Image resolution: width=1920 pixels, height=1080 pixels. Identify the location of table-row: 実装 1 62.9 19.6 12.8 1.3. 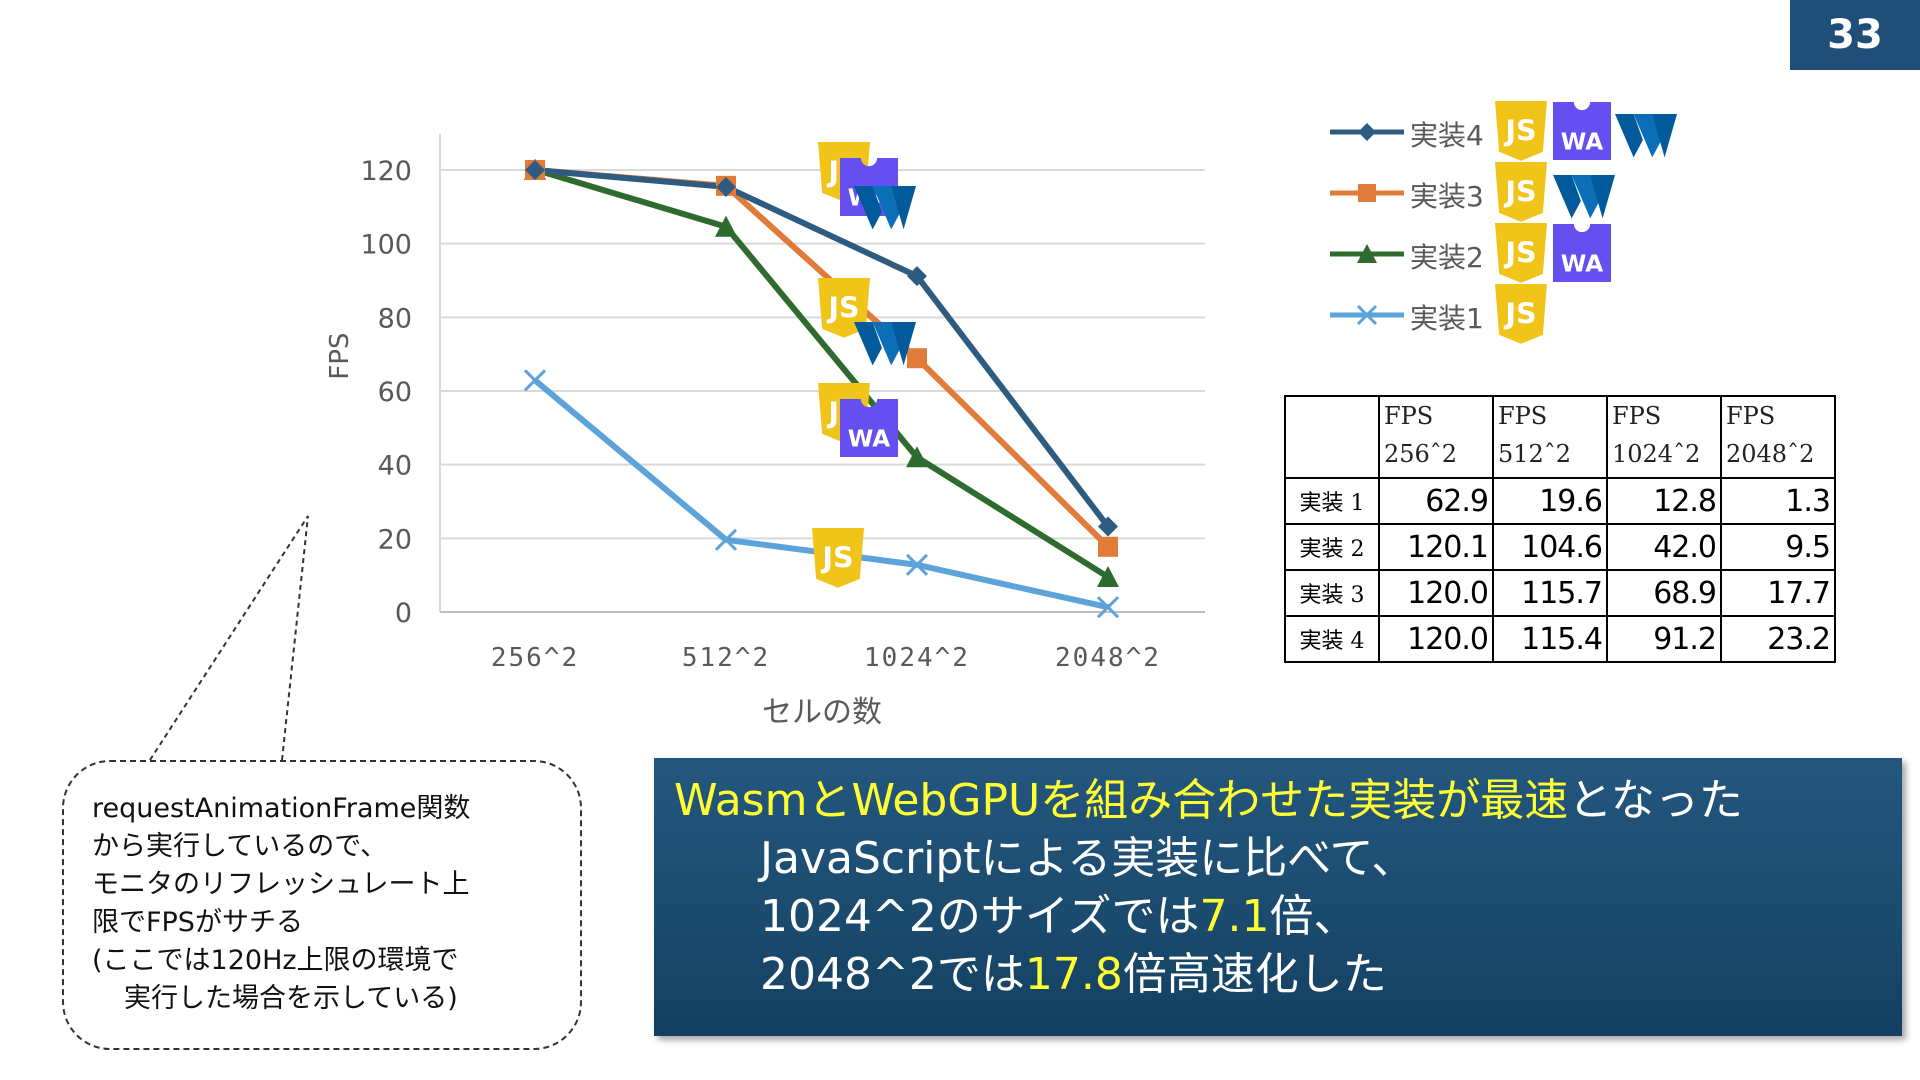
(1560, 501).